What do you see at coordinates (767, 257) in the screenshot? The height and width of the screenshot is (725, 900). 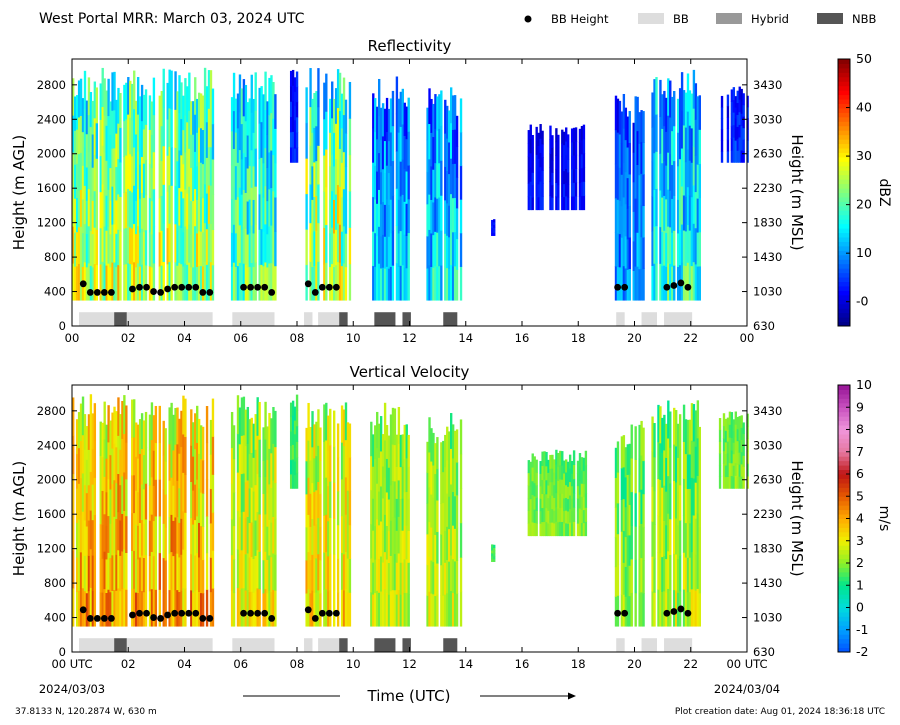 I see `y-tick-right-label: 1430` at bounding box center [767, 257].